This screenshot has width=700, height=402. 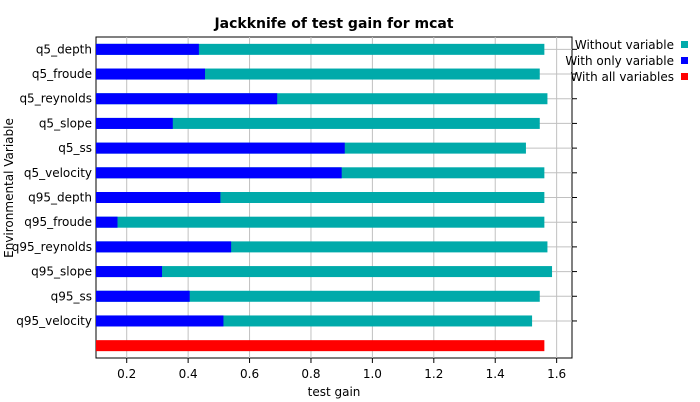 I want to click on bar-without-q95_depth, so click(x=320, y=197).